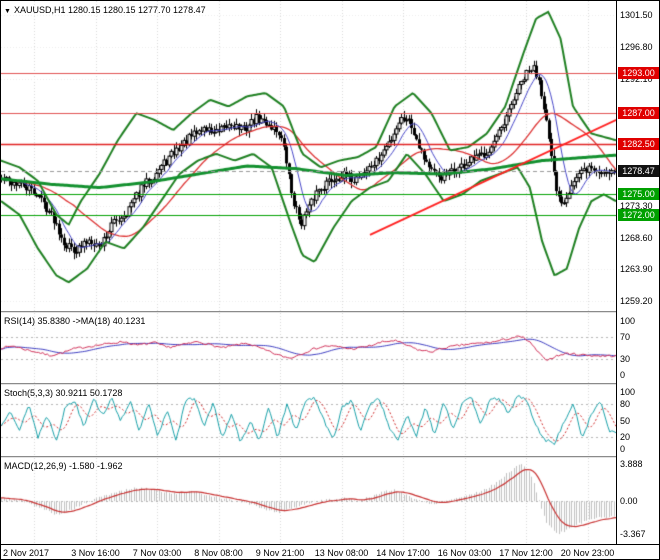  What do you see at coordinates (341, 553) in the screenshot?
I see `time-axis-label: 13 Nov 08:00` at bounding box center [341, 553].